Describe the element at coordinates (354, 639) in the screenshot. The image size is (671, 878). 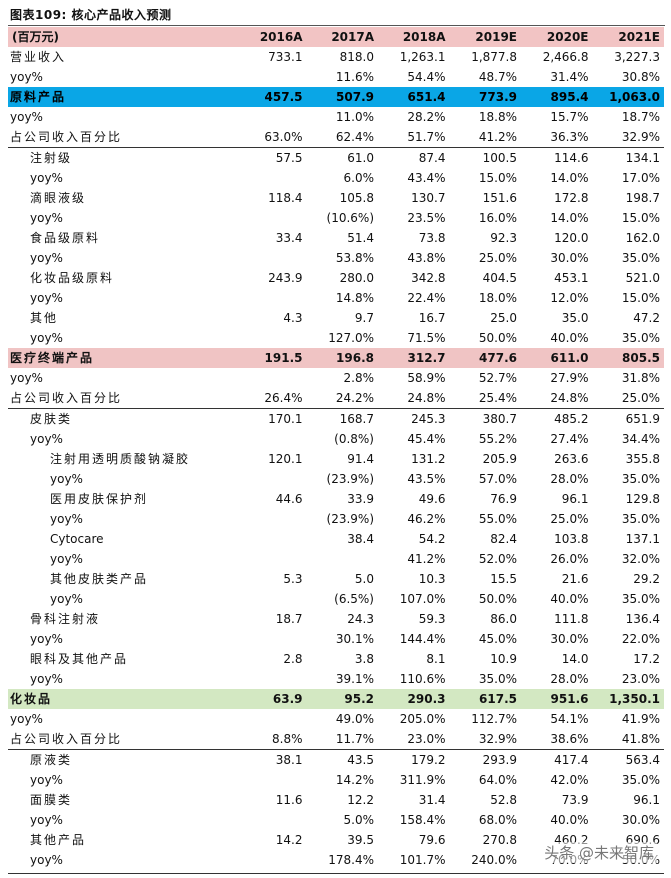
I see `value-cell: 30.1%` at that location.